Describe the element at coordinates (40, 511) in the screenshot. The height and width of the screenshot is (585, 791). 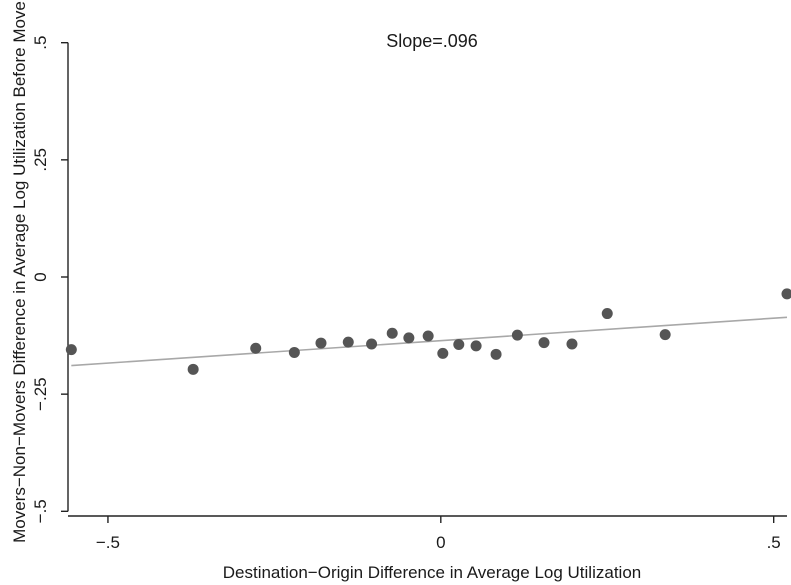
I see `y-tick-label: −.5` at that location.